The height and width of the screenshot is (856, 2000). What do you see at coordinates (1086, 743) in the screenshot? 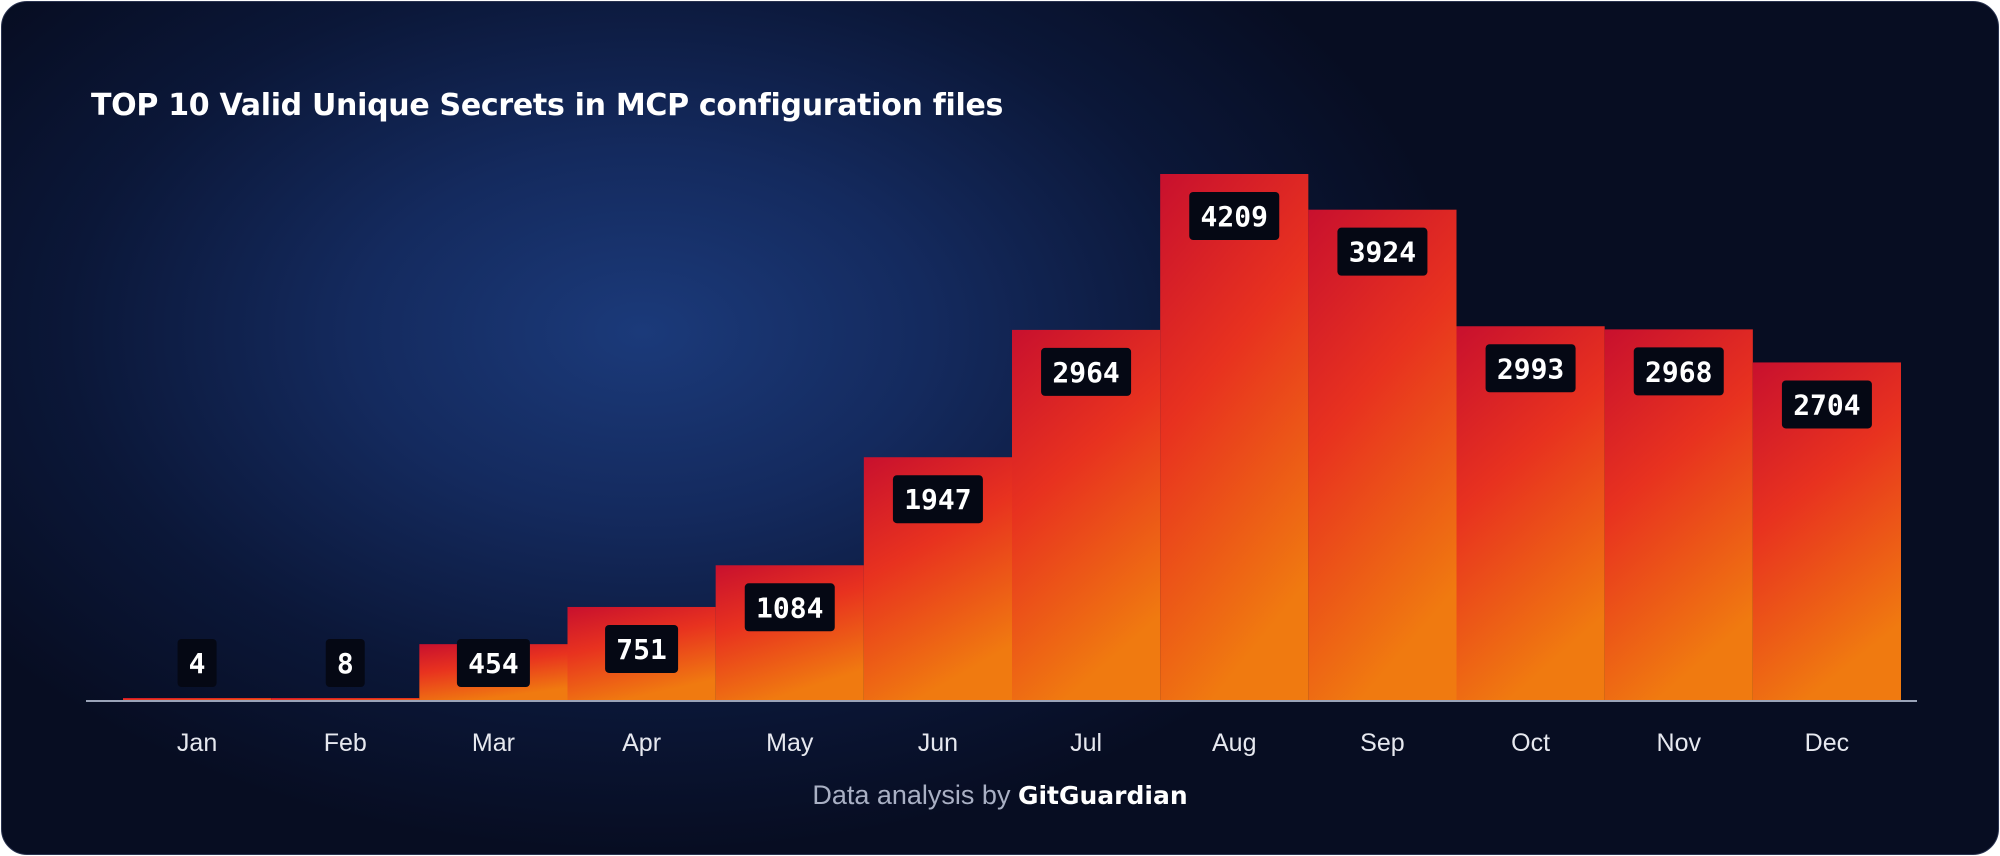
I see `x-tick-jul: Jul` at bounding box center [1086, 743].